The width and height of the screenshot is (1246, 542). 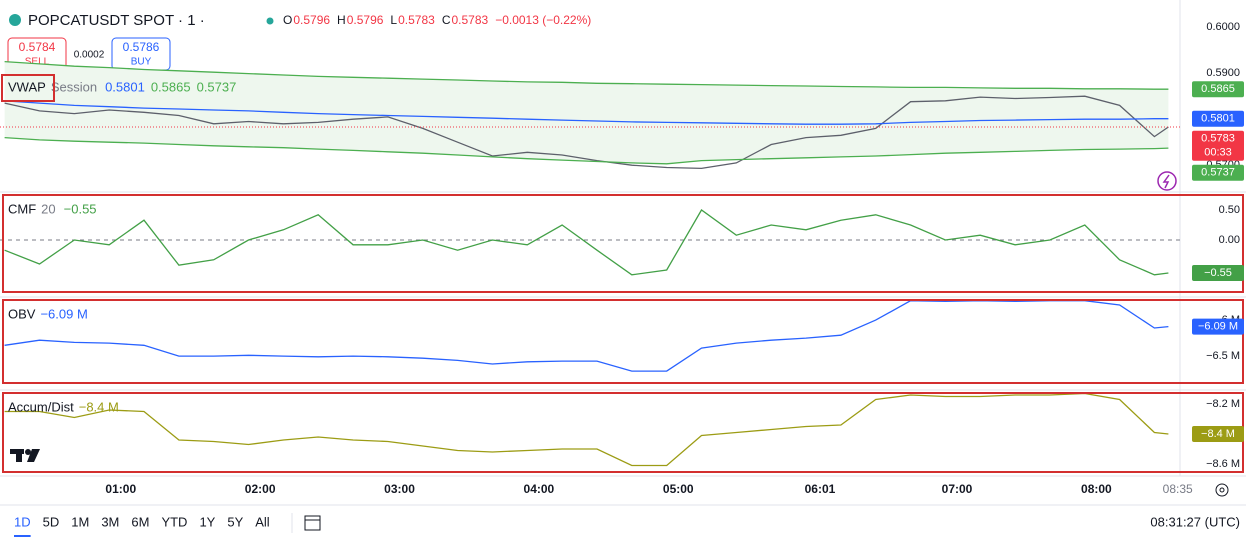 I want to click on y-tick-label: 0.50, so click(x=1229, y=210).